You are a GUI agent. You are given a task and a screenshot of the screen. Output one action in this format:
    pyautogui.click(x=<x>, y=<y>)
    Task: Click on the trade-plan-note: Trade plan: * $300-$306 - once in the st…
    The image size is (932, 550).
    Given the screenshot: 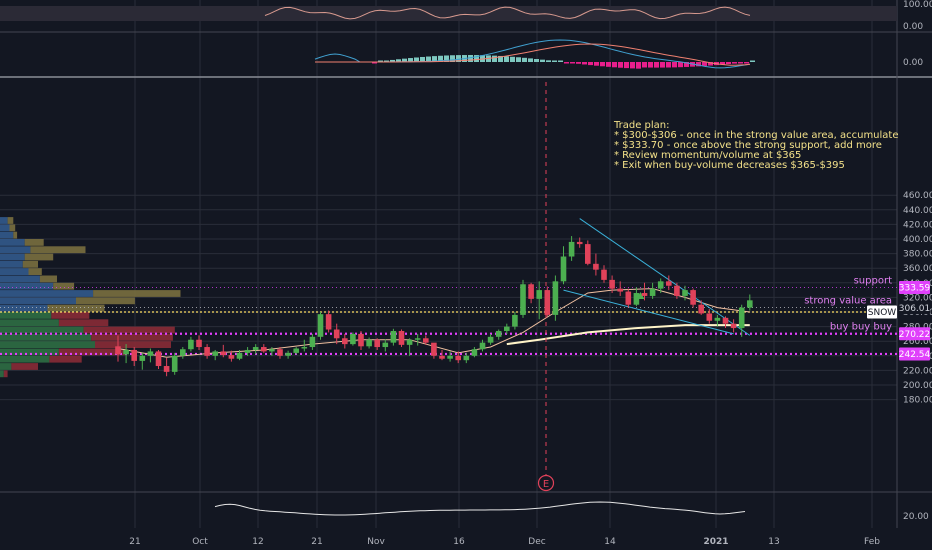 What is the action you would take?
    pyautogui.click(x=756, y=145)
    